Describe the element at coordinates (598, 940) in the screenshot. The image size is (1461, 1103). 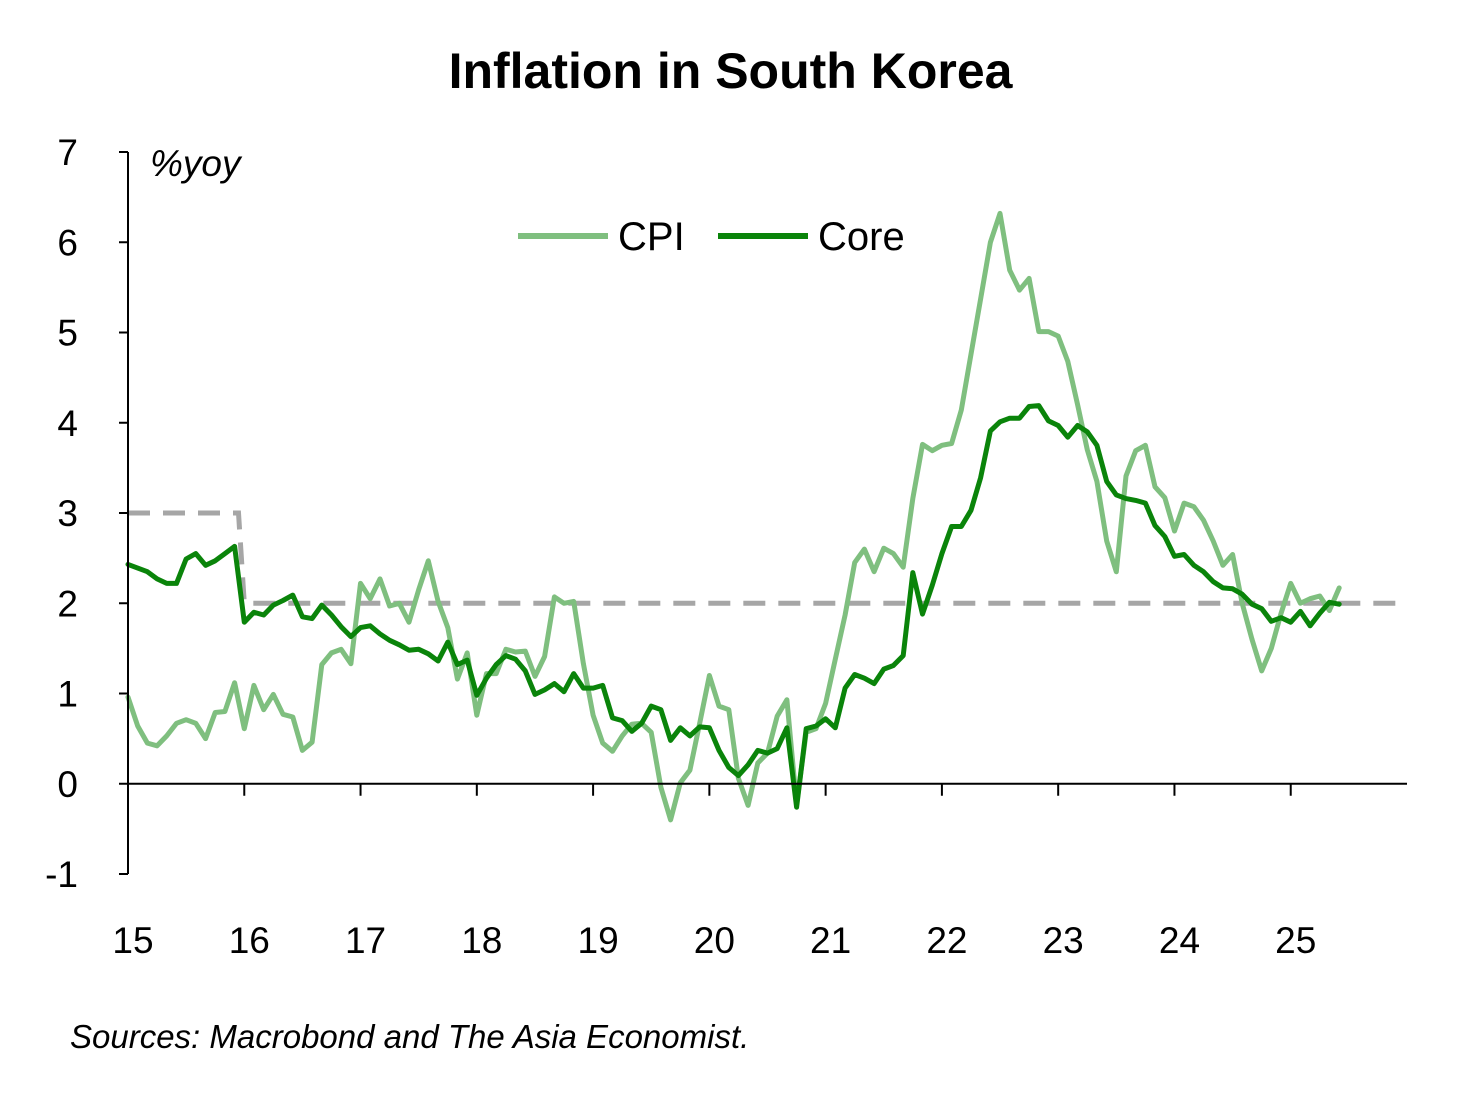
I see `x-tick-label: 19` at that location.